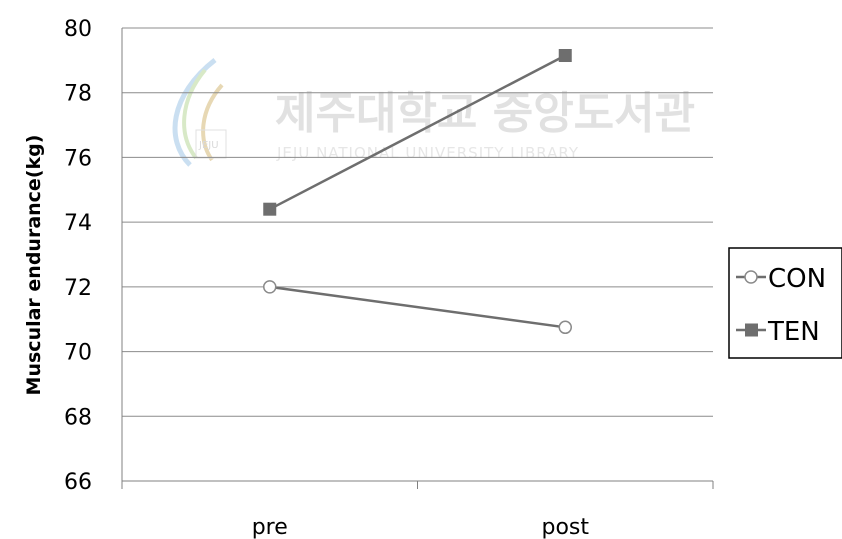  What do you see at coordinates (270, 287) in the screenshot?
I see `data-point-con-pre` at bounding box center [270, 287].